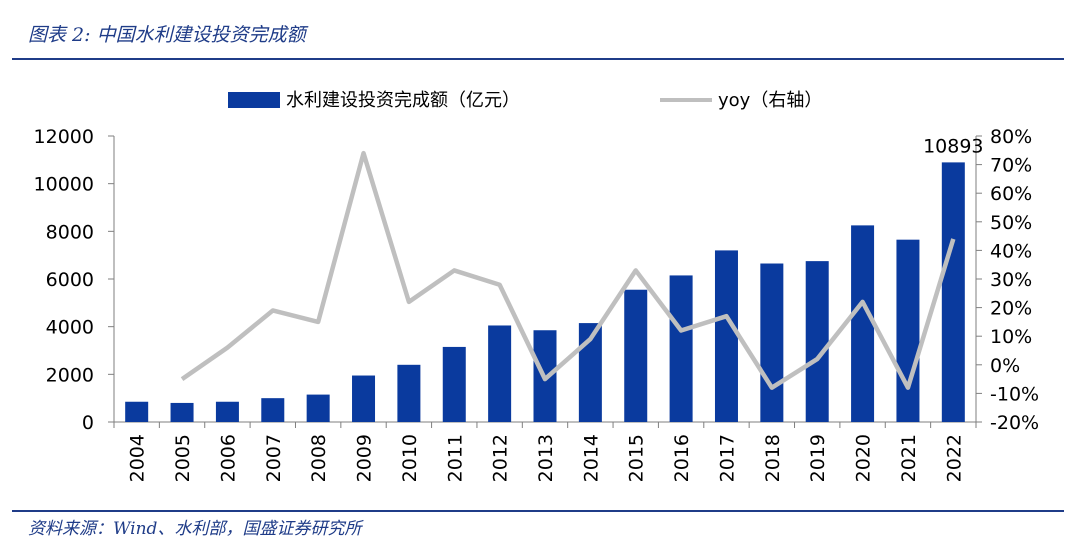 Image resolution: width=1080 pixels, height=557 pixels. I want to click on legend-bar-label: 水利建设投资完成额（亿元）, so click(403, 100).